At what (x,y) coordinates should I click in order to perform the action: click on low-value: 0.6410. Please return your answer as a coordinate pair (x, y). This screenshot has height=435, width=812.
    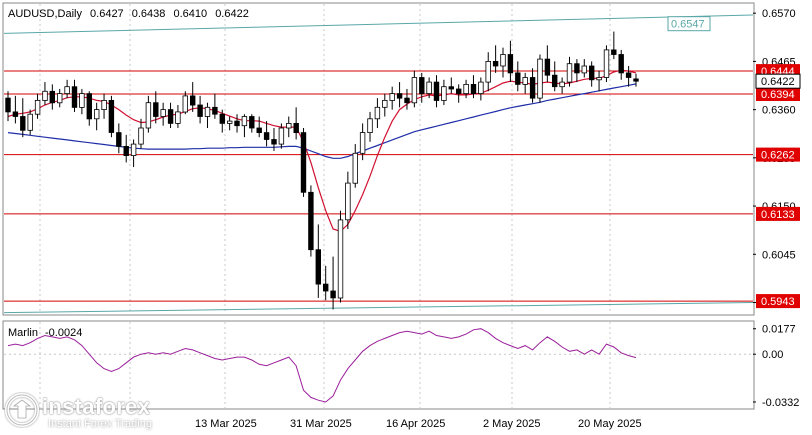
    Looking at the image, I should click on (190, 14).